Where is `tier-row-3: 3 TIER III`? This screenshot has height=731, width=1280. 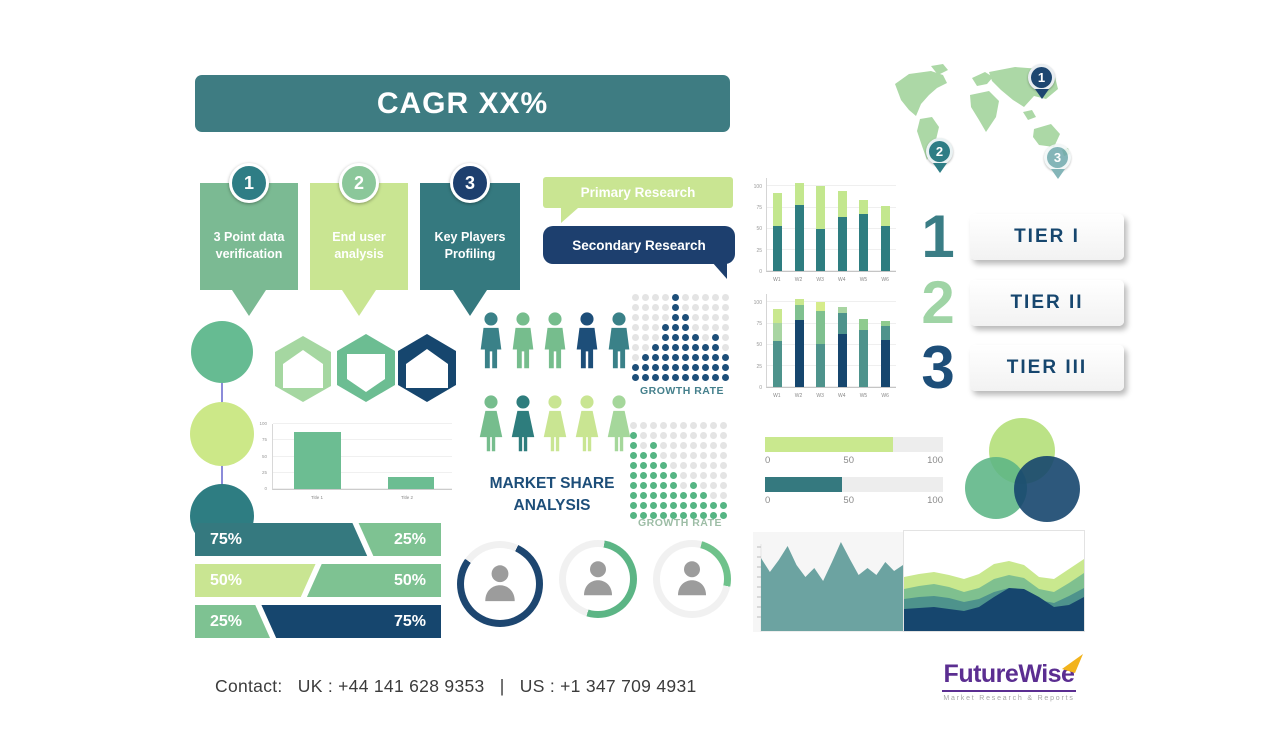 tier-row-3: 3 TIER III is located at coordinates (1018, 367).